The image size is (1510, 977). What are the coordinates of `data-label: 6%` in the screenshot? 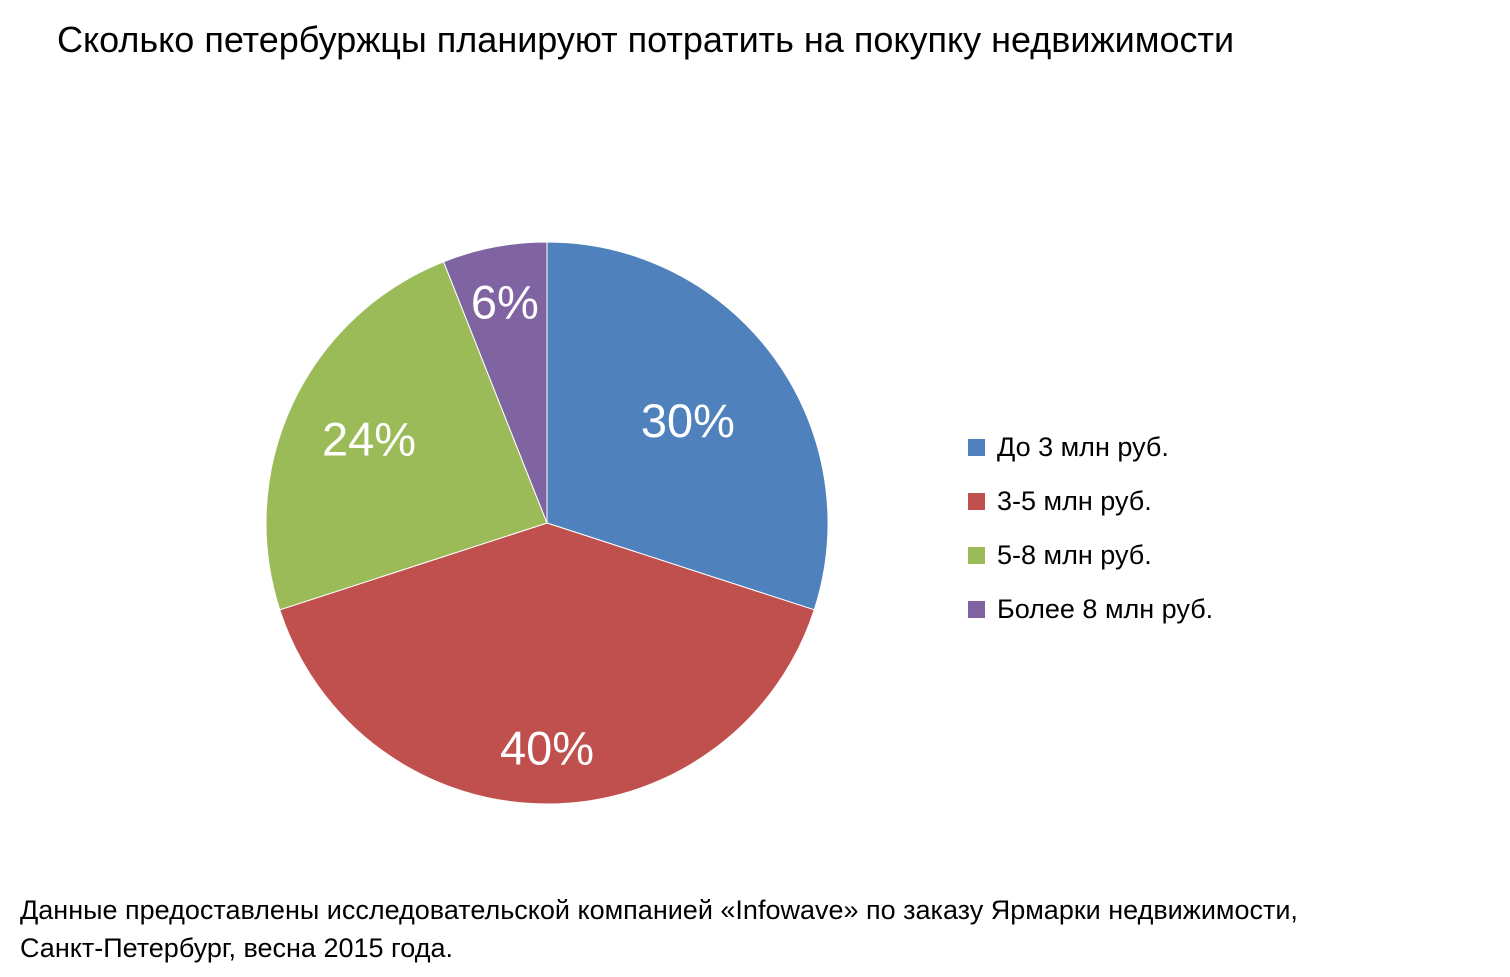 It's located at (505, 302).